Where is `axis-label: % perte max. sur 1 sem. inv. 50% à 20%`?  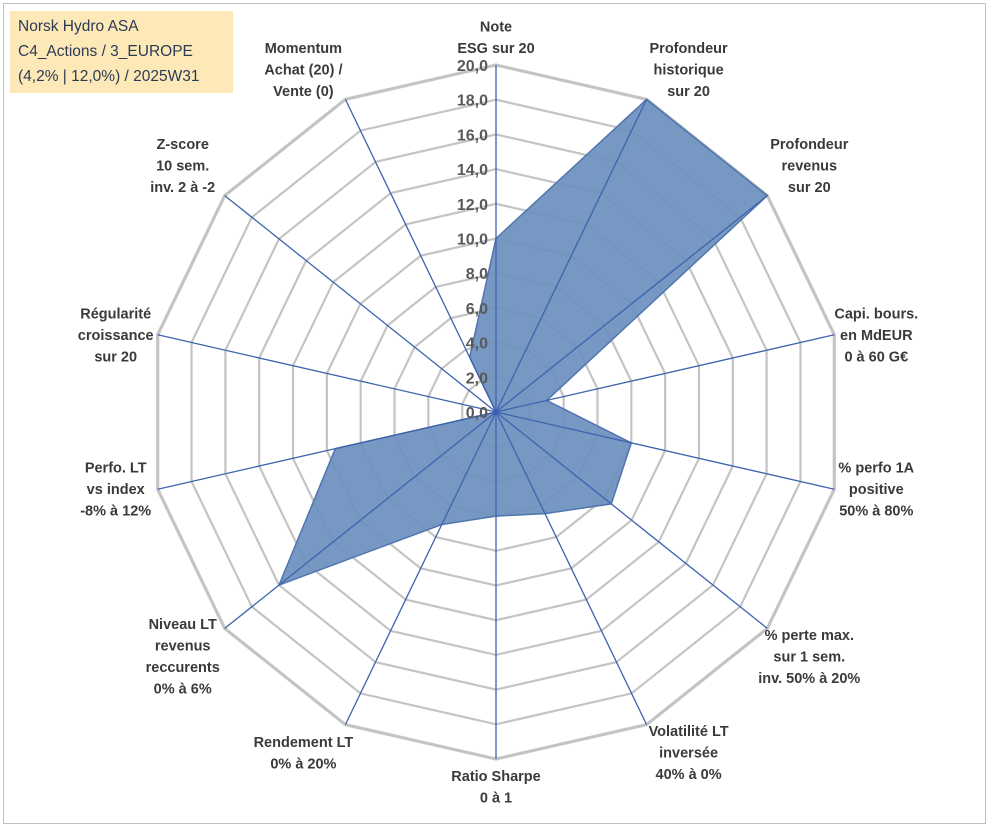 axis-label: % perte max. sur 1 sem. inv. 50% à 20% is located at coordinates (809, 657).